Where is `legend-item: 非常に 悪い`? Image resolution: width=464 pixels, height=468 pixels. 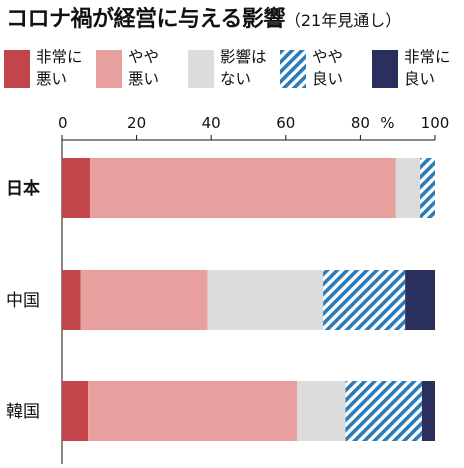 legend-item: 非常に 悪い is located at coordinates (50, 69).